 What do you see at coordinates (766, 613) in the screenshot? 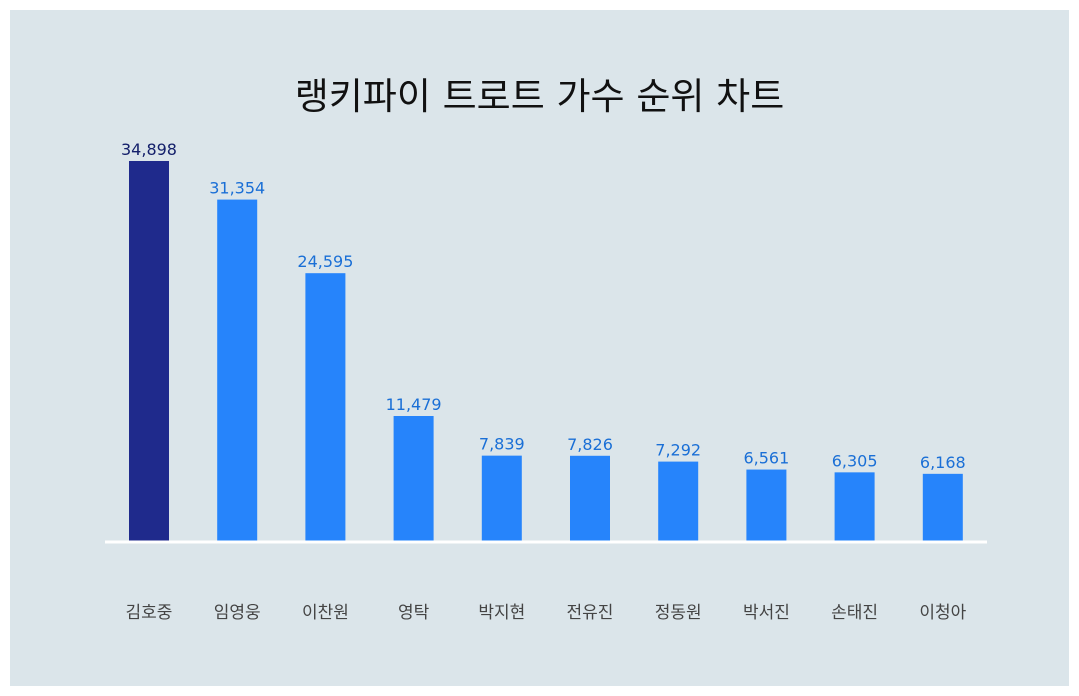
I see `category-label-8: 박서진` at bounding box center [766, 613].